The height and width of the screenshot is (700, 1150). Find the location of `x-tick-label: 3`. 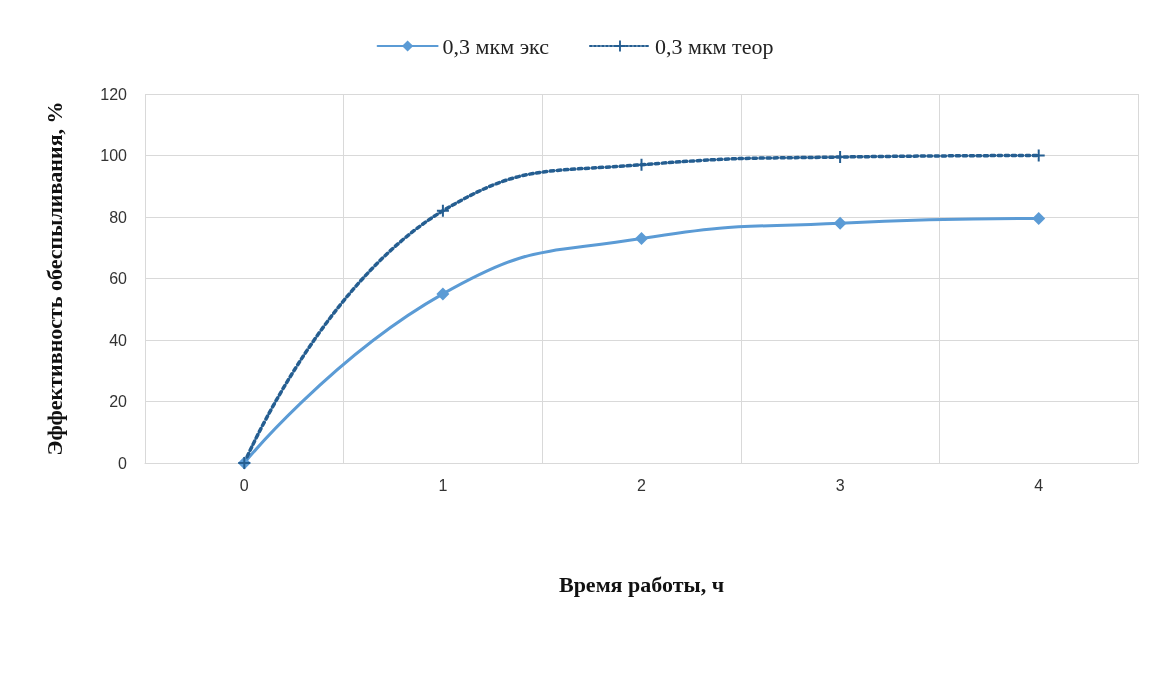

x-tick-label: 3 is located at coordinates (840, 485).